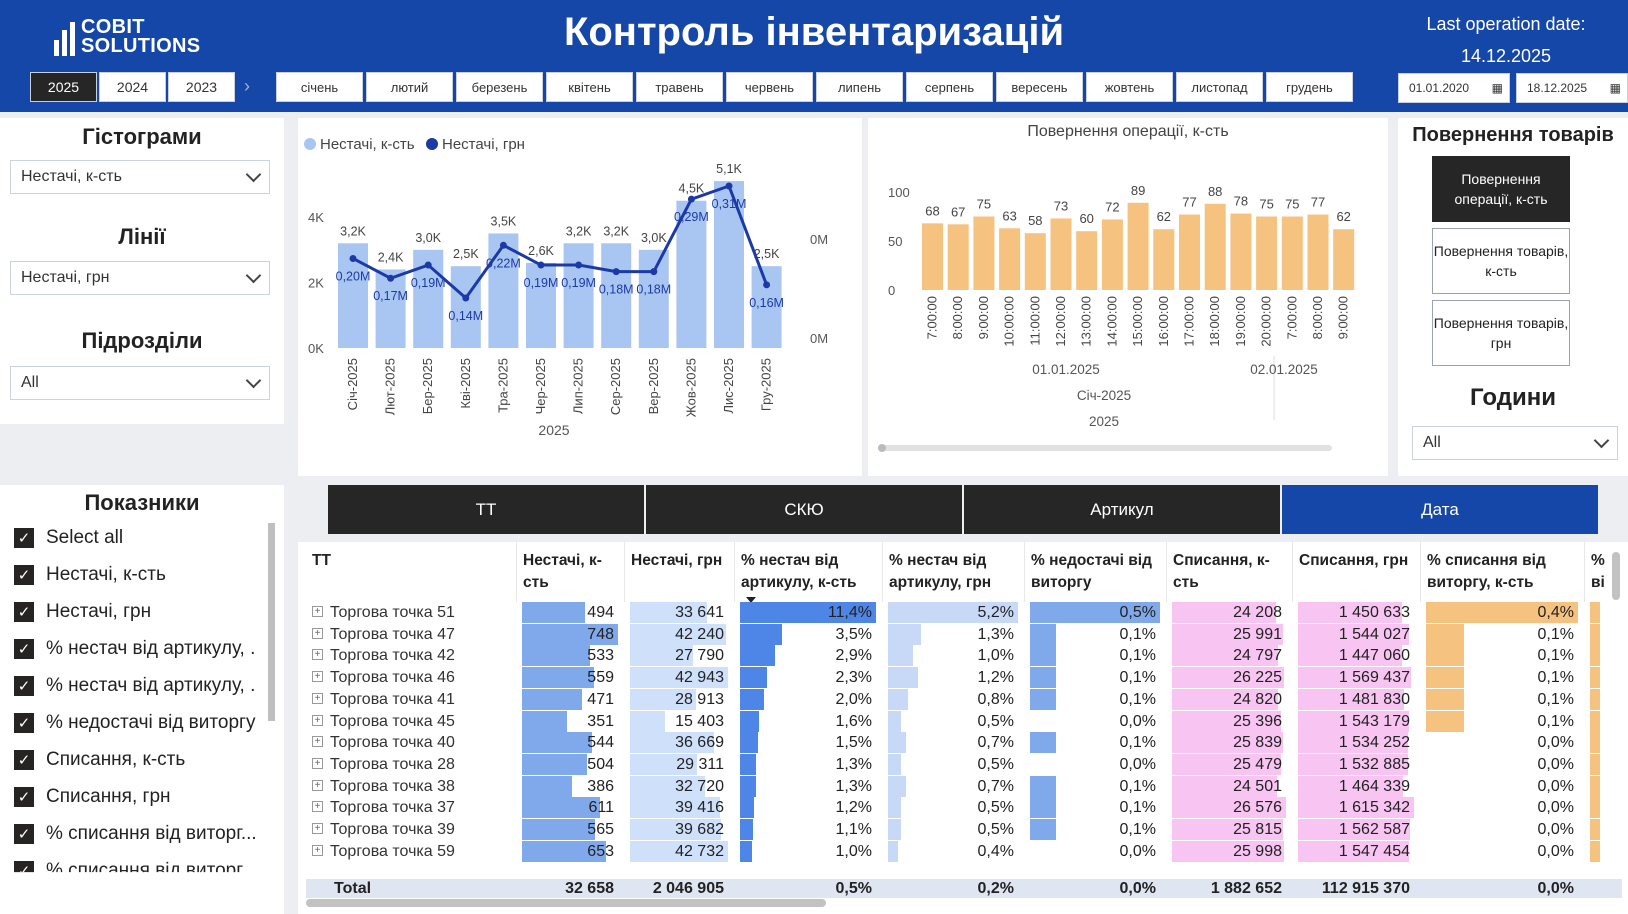  What do you see at coordinates (953, 572) in the screenshot?
I see `column-header-4: % нестач від артикулу, грн` at bounding box center [953, 572].